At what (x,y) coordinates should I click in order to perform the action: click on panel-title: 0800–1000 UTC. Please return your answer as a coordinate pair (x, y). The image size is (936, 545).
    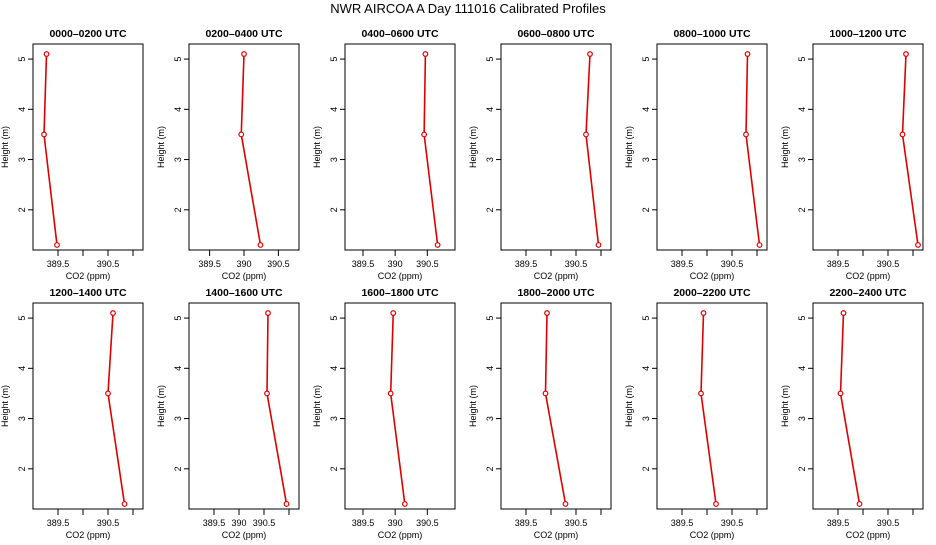
    Looking at the image, I should click on (711, 34).